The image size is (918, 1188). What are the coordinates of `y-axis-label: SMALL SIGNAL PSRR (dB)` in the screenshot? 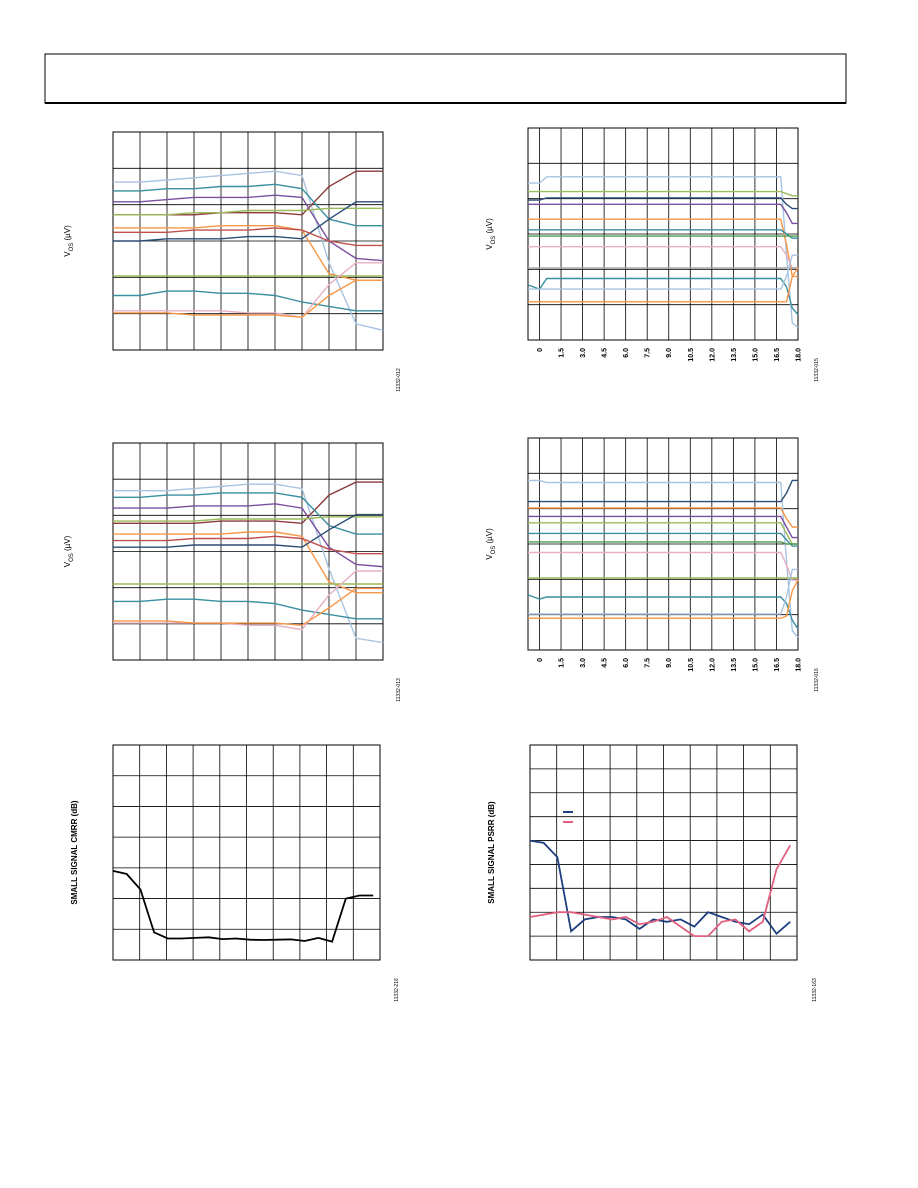 It's located at (491, 852).